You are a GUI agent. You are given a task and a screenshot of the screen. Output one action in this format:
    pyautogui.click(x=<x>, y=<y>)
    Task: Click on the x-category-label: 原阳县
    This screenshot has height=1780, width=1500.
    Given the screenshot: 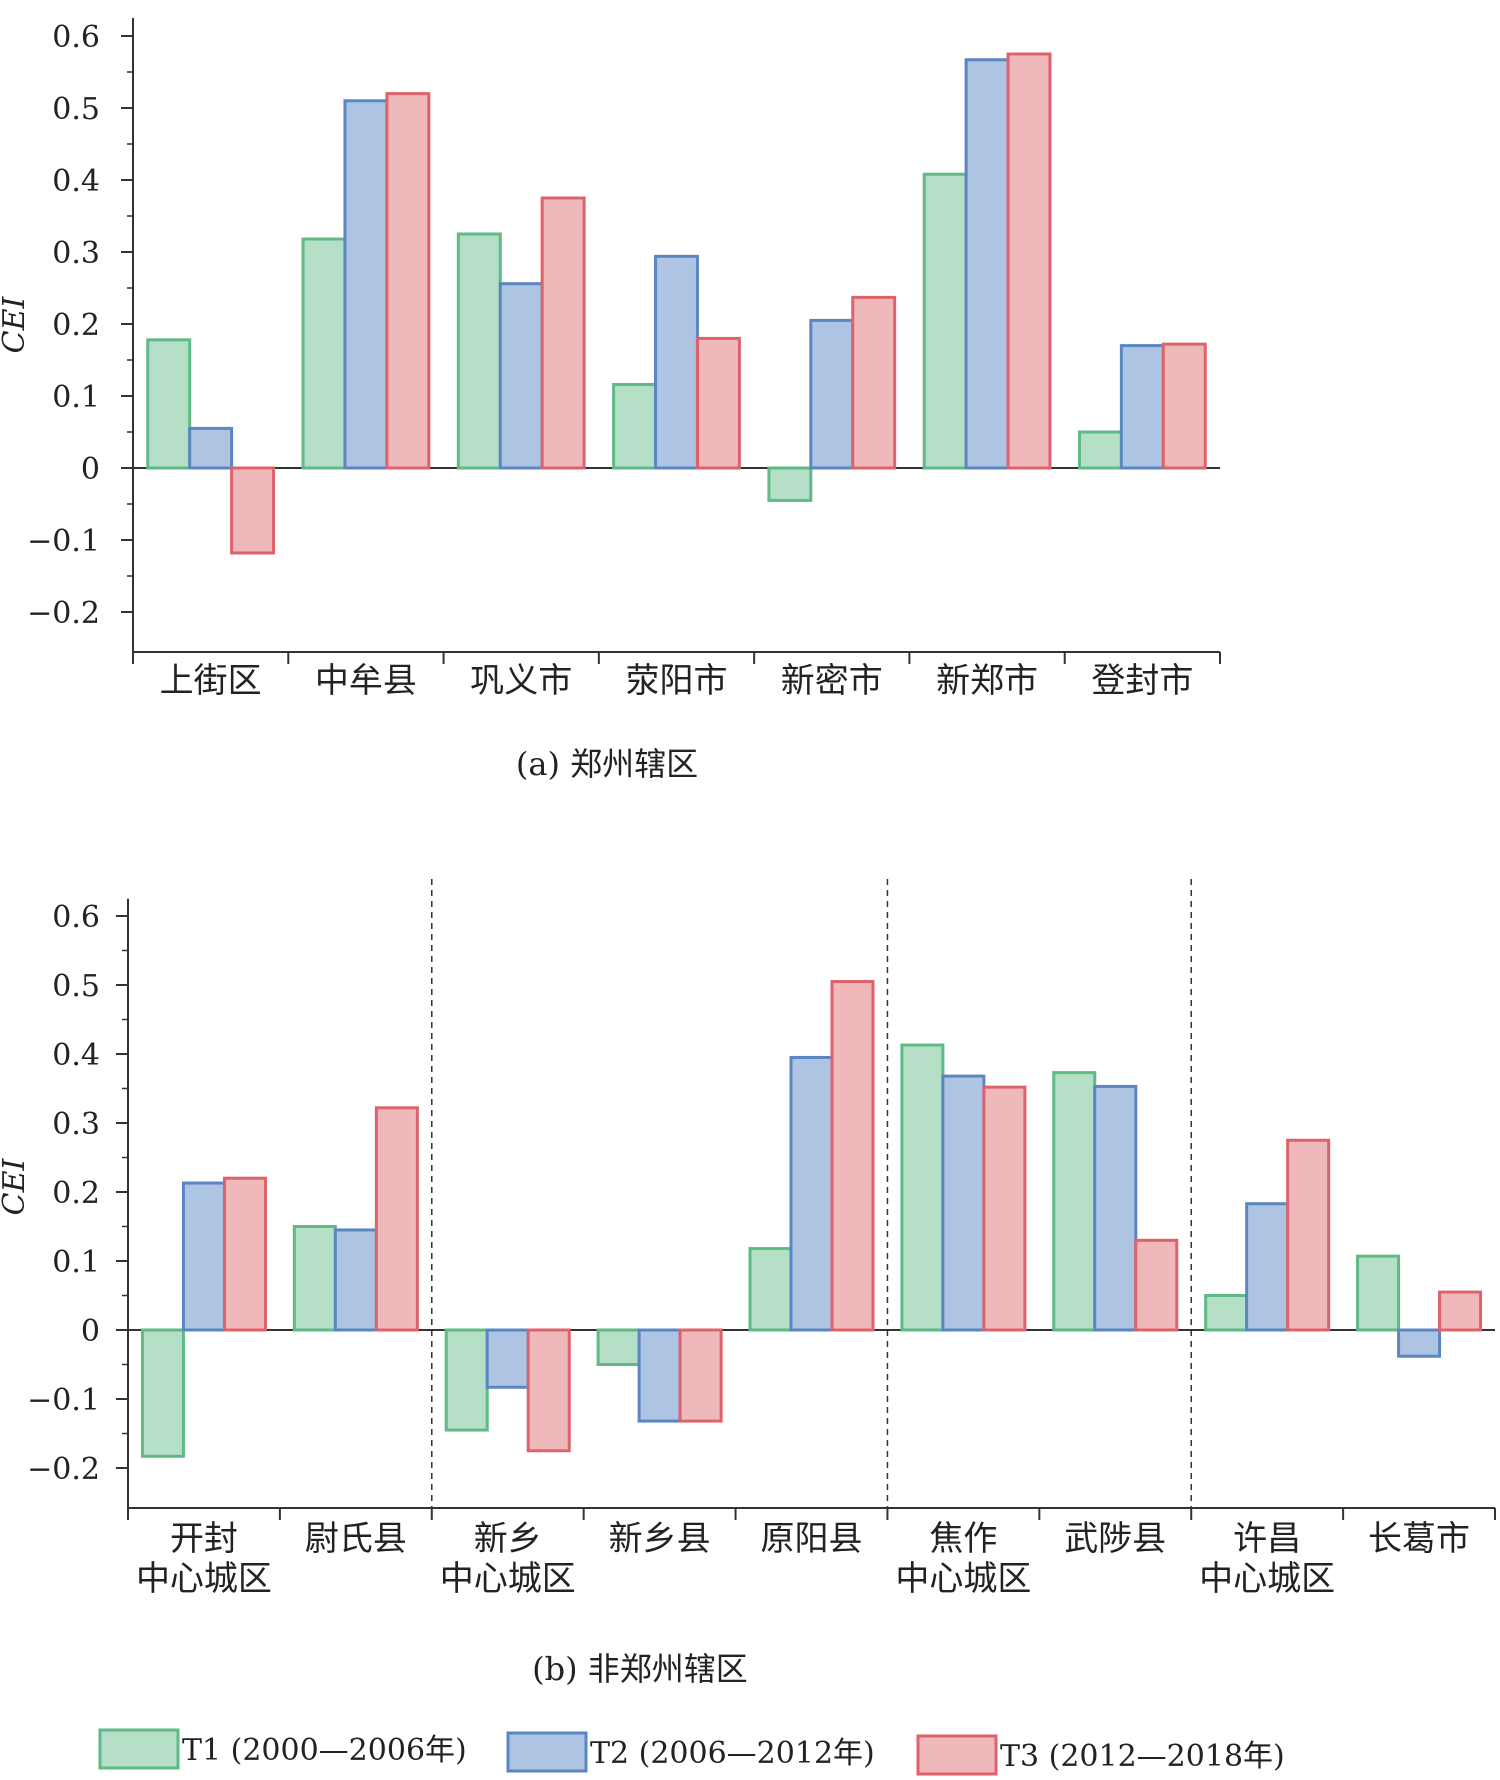 What is the action you would take?
    pyautogui.click(x=812, y=1539)
    